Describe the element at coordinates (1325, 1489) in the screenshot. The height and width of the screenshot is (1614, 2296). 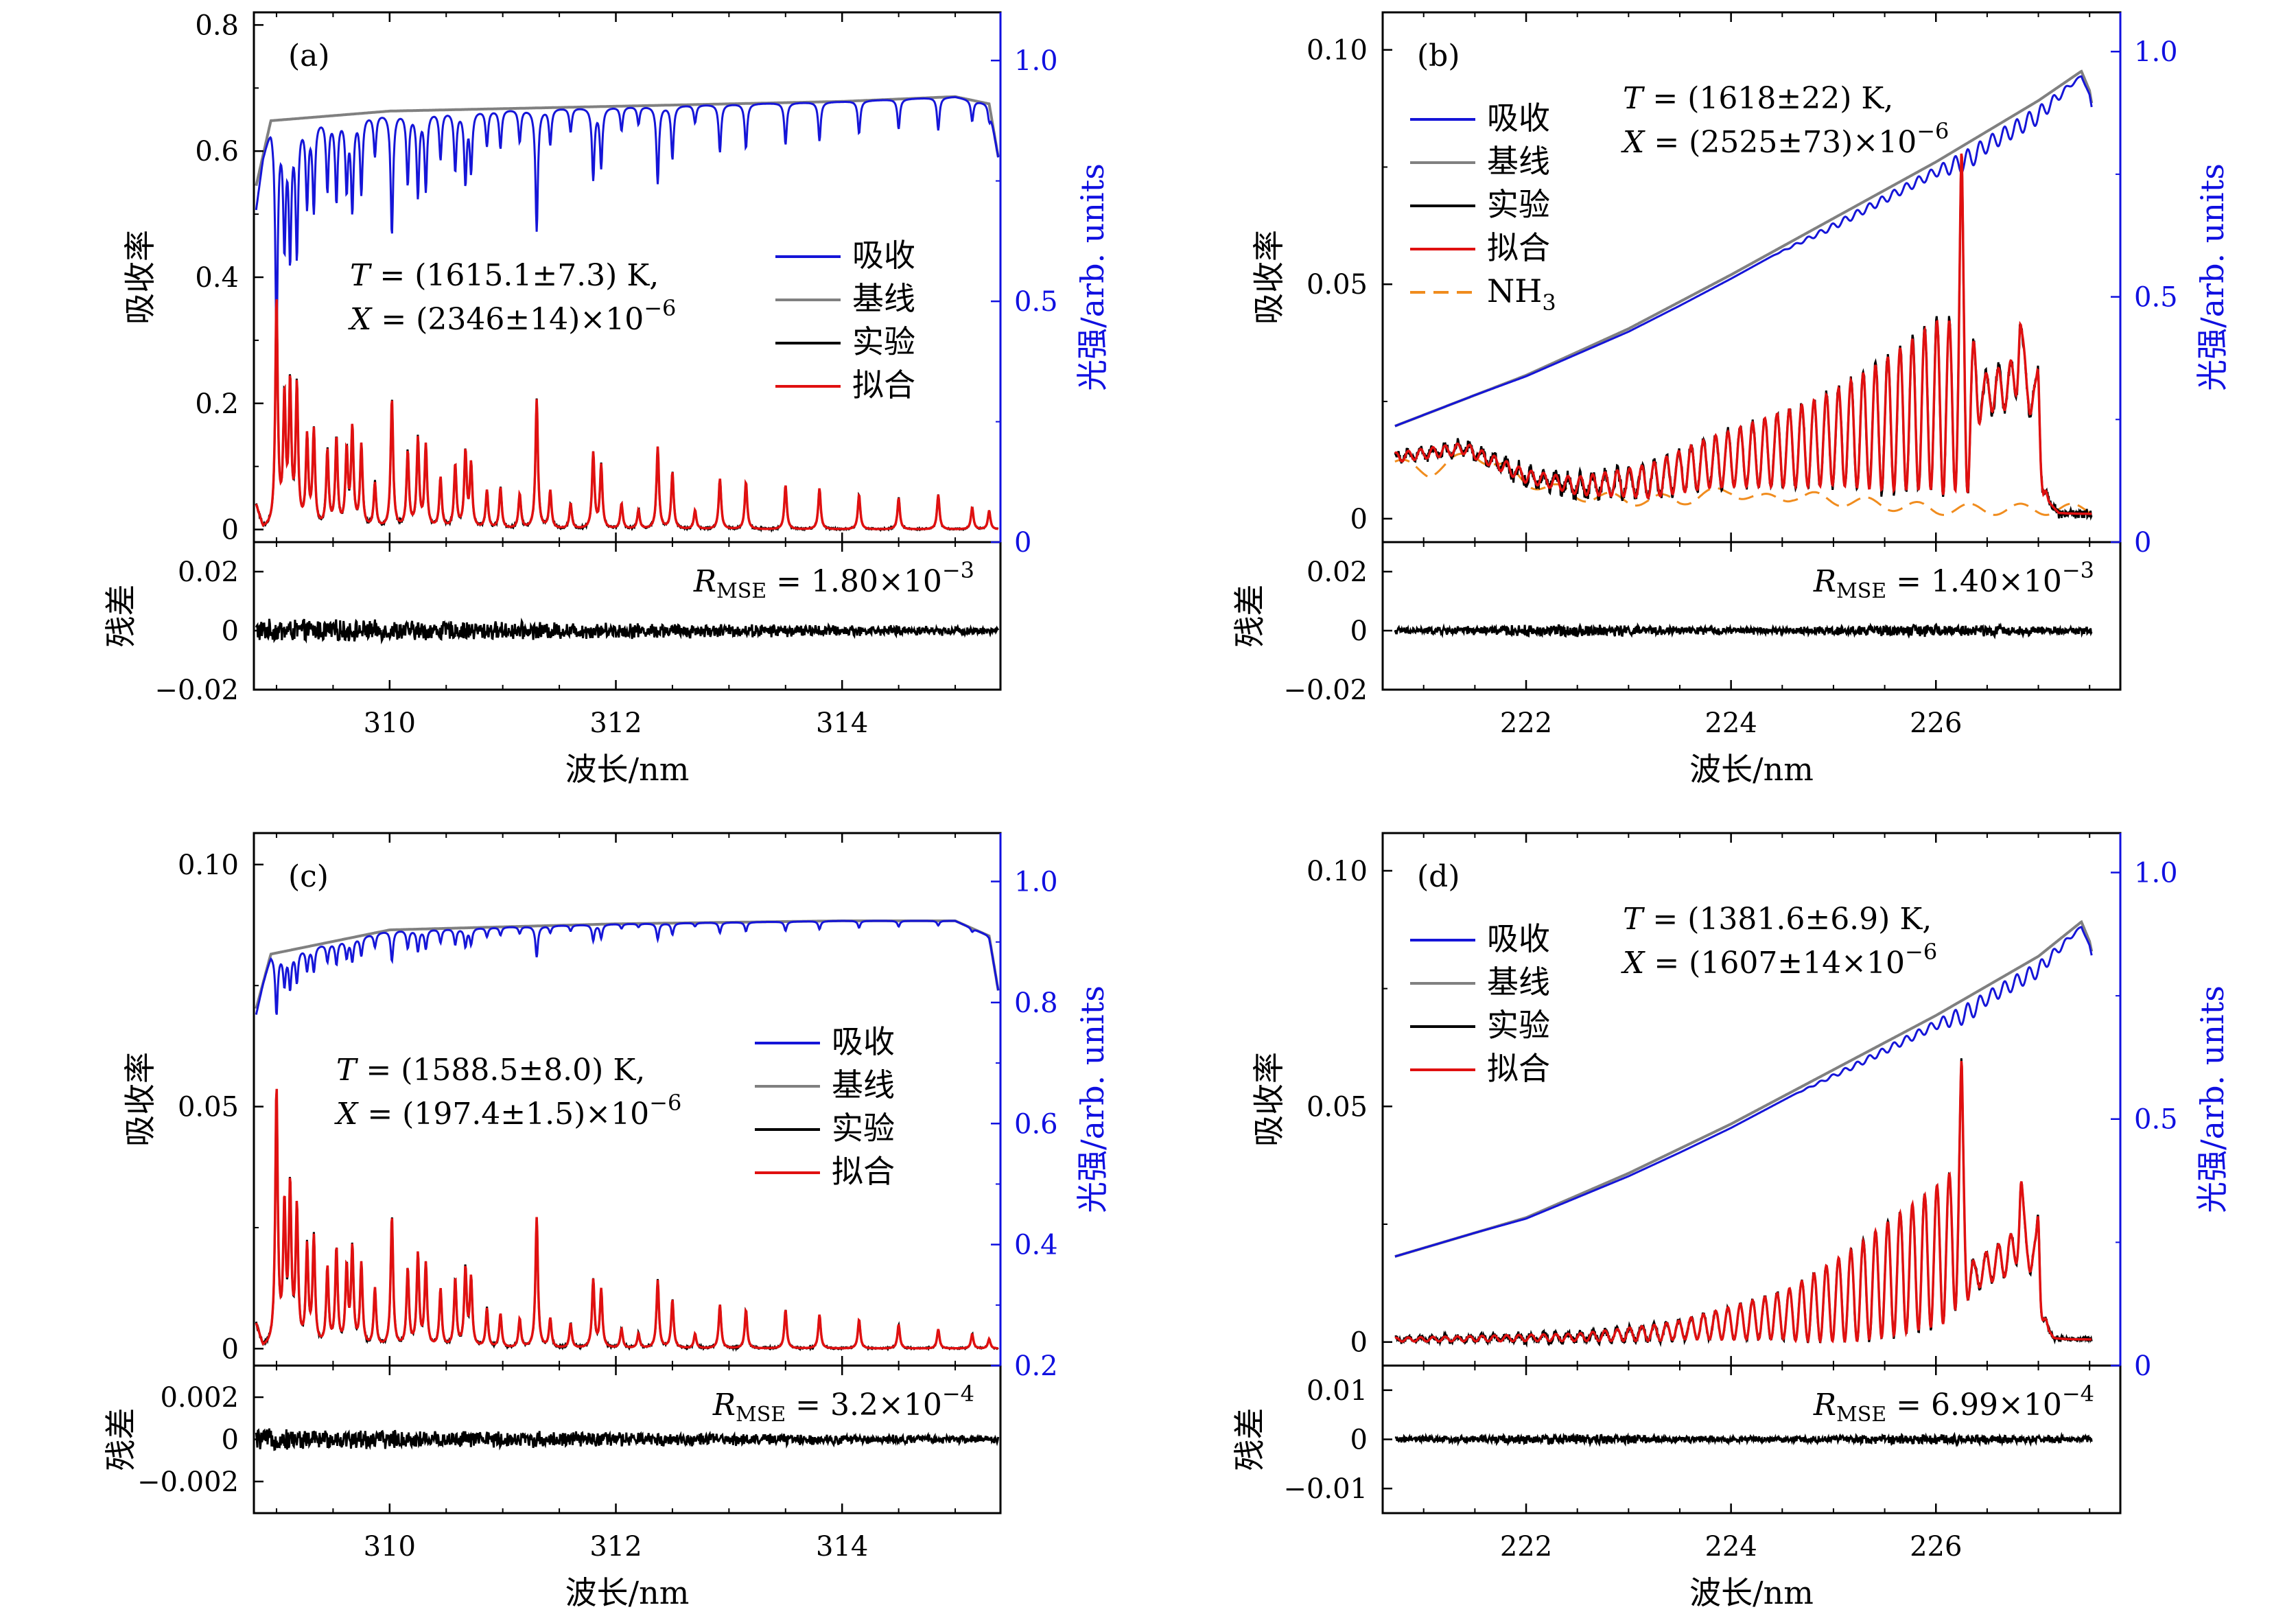
I see `residual-tick-label: −0.01` at that location.